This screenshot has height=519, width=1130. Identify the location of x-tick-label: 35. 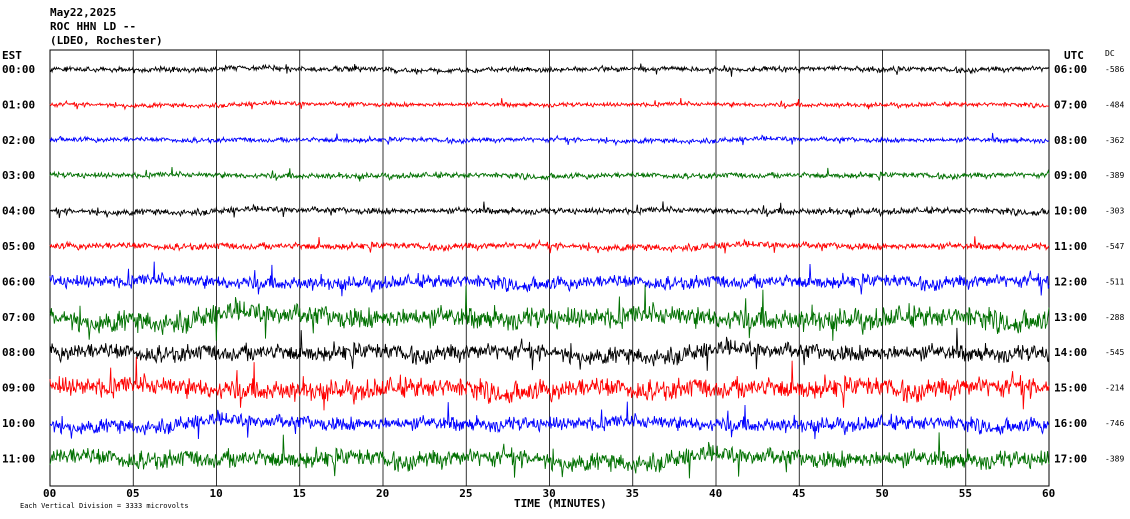
(632, 493).